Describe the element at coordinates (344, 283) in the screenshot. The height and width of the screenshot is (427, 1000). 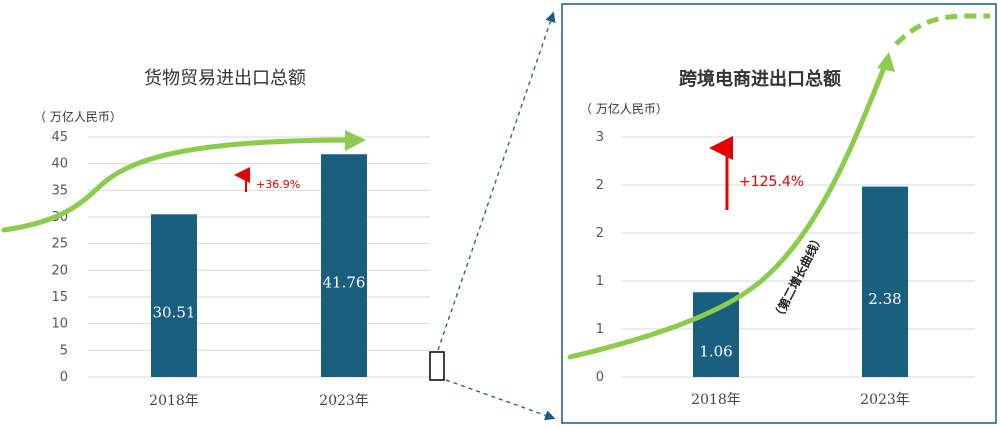
I see `bar-value-label: 41.76` at that location.